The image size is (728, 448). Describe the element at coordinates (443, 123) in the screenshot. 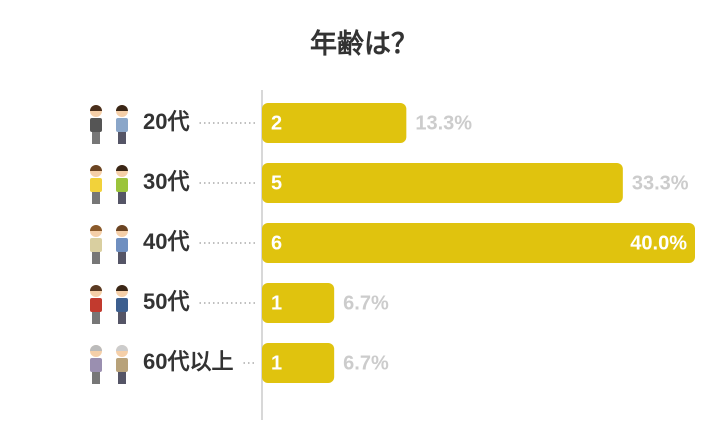

I see `percent-label: 13.3%` at that location.